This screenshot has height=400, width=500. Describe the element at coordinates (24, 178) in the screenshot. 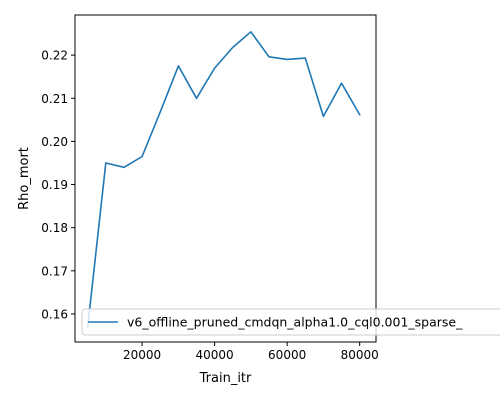

I see `y-axis-label: Rho_mort` at that location.